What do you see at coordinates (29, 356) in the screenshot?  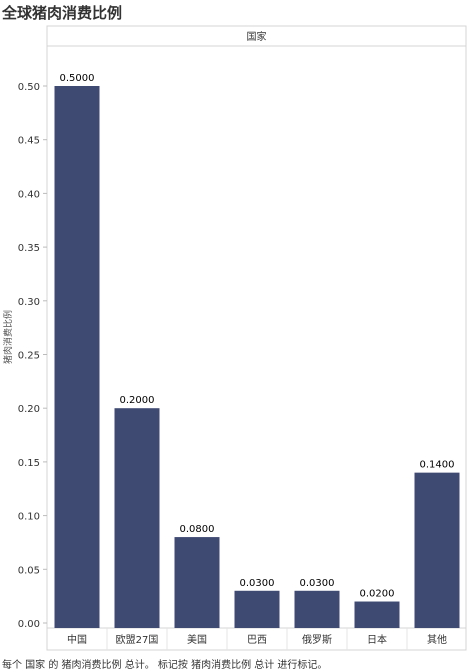 I see `y-tick-label: 0.25` at bounding box center [29, 356].